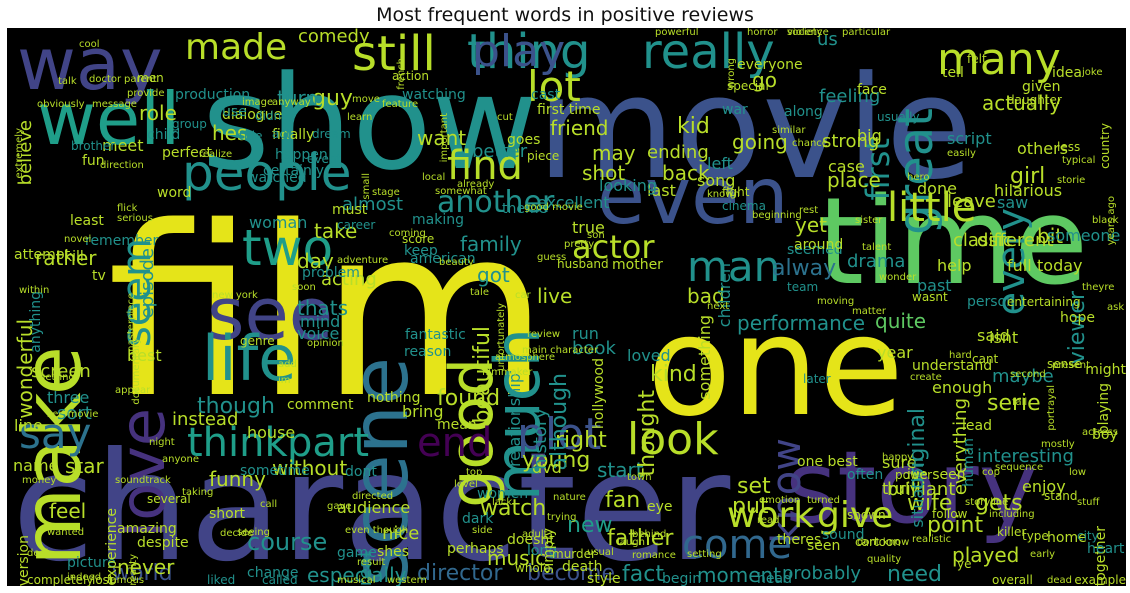  What do you see at coordinates (883, 542) in the screenshot?
I see `word-dont-know: dont know` at bounding box center [883, 542].